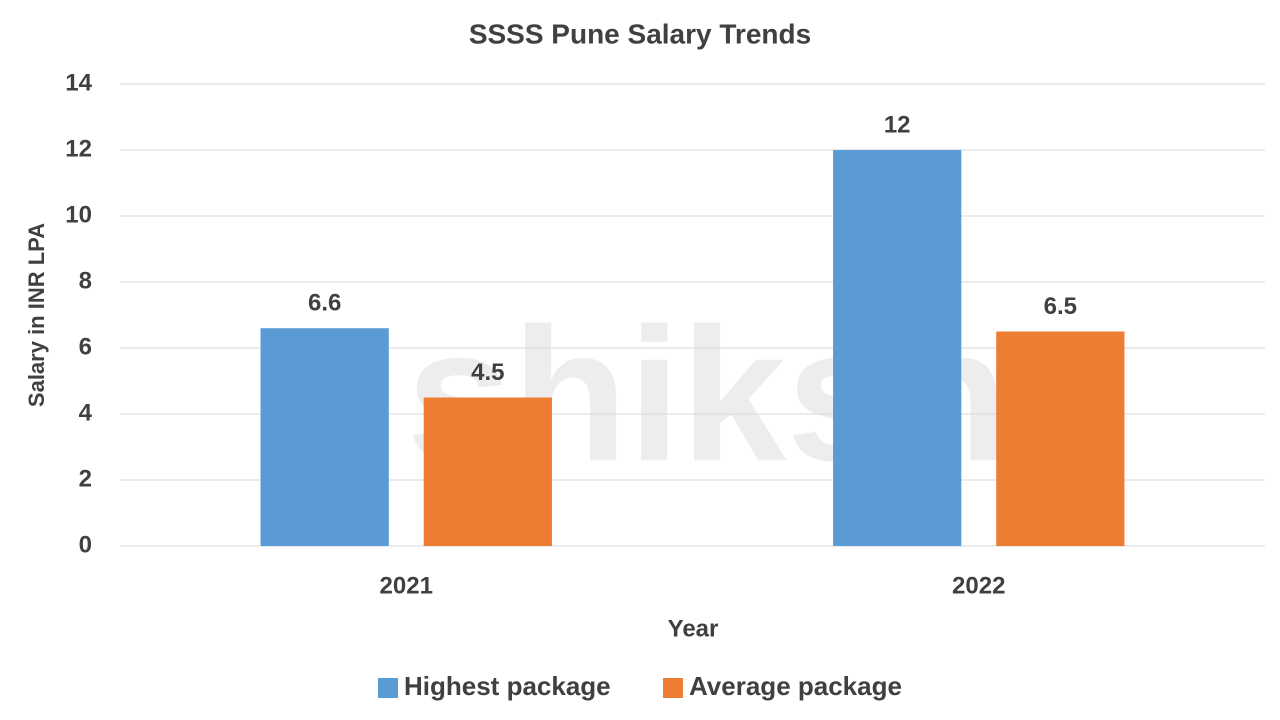  What do you see at coordinates (640, 33) in the screenshot?
I see `chart-title: SSSS Pune Salary Trends` at bounding box center [640, 33].